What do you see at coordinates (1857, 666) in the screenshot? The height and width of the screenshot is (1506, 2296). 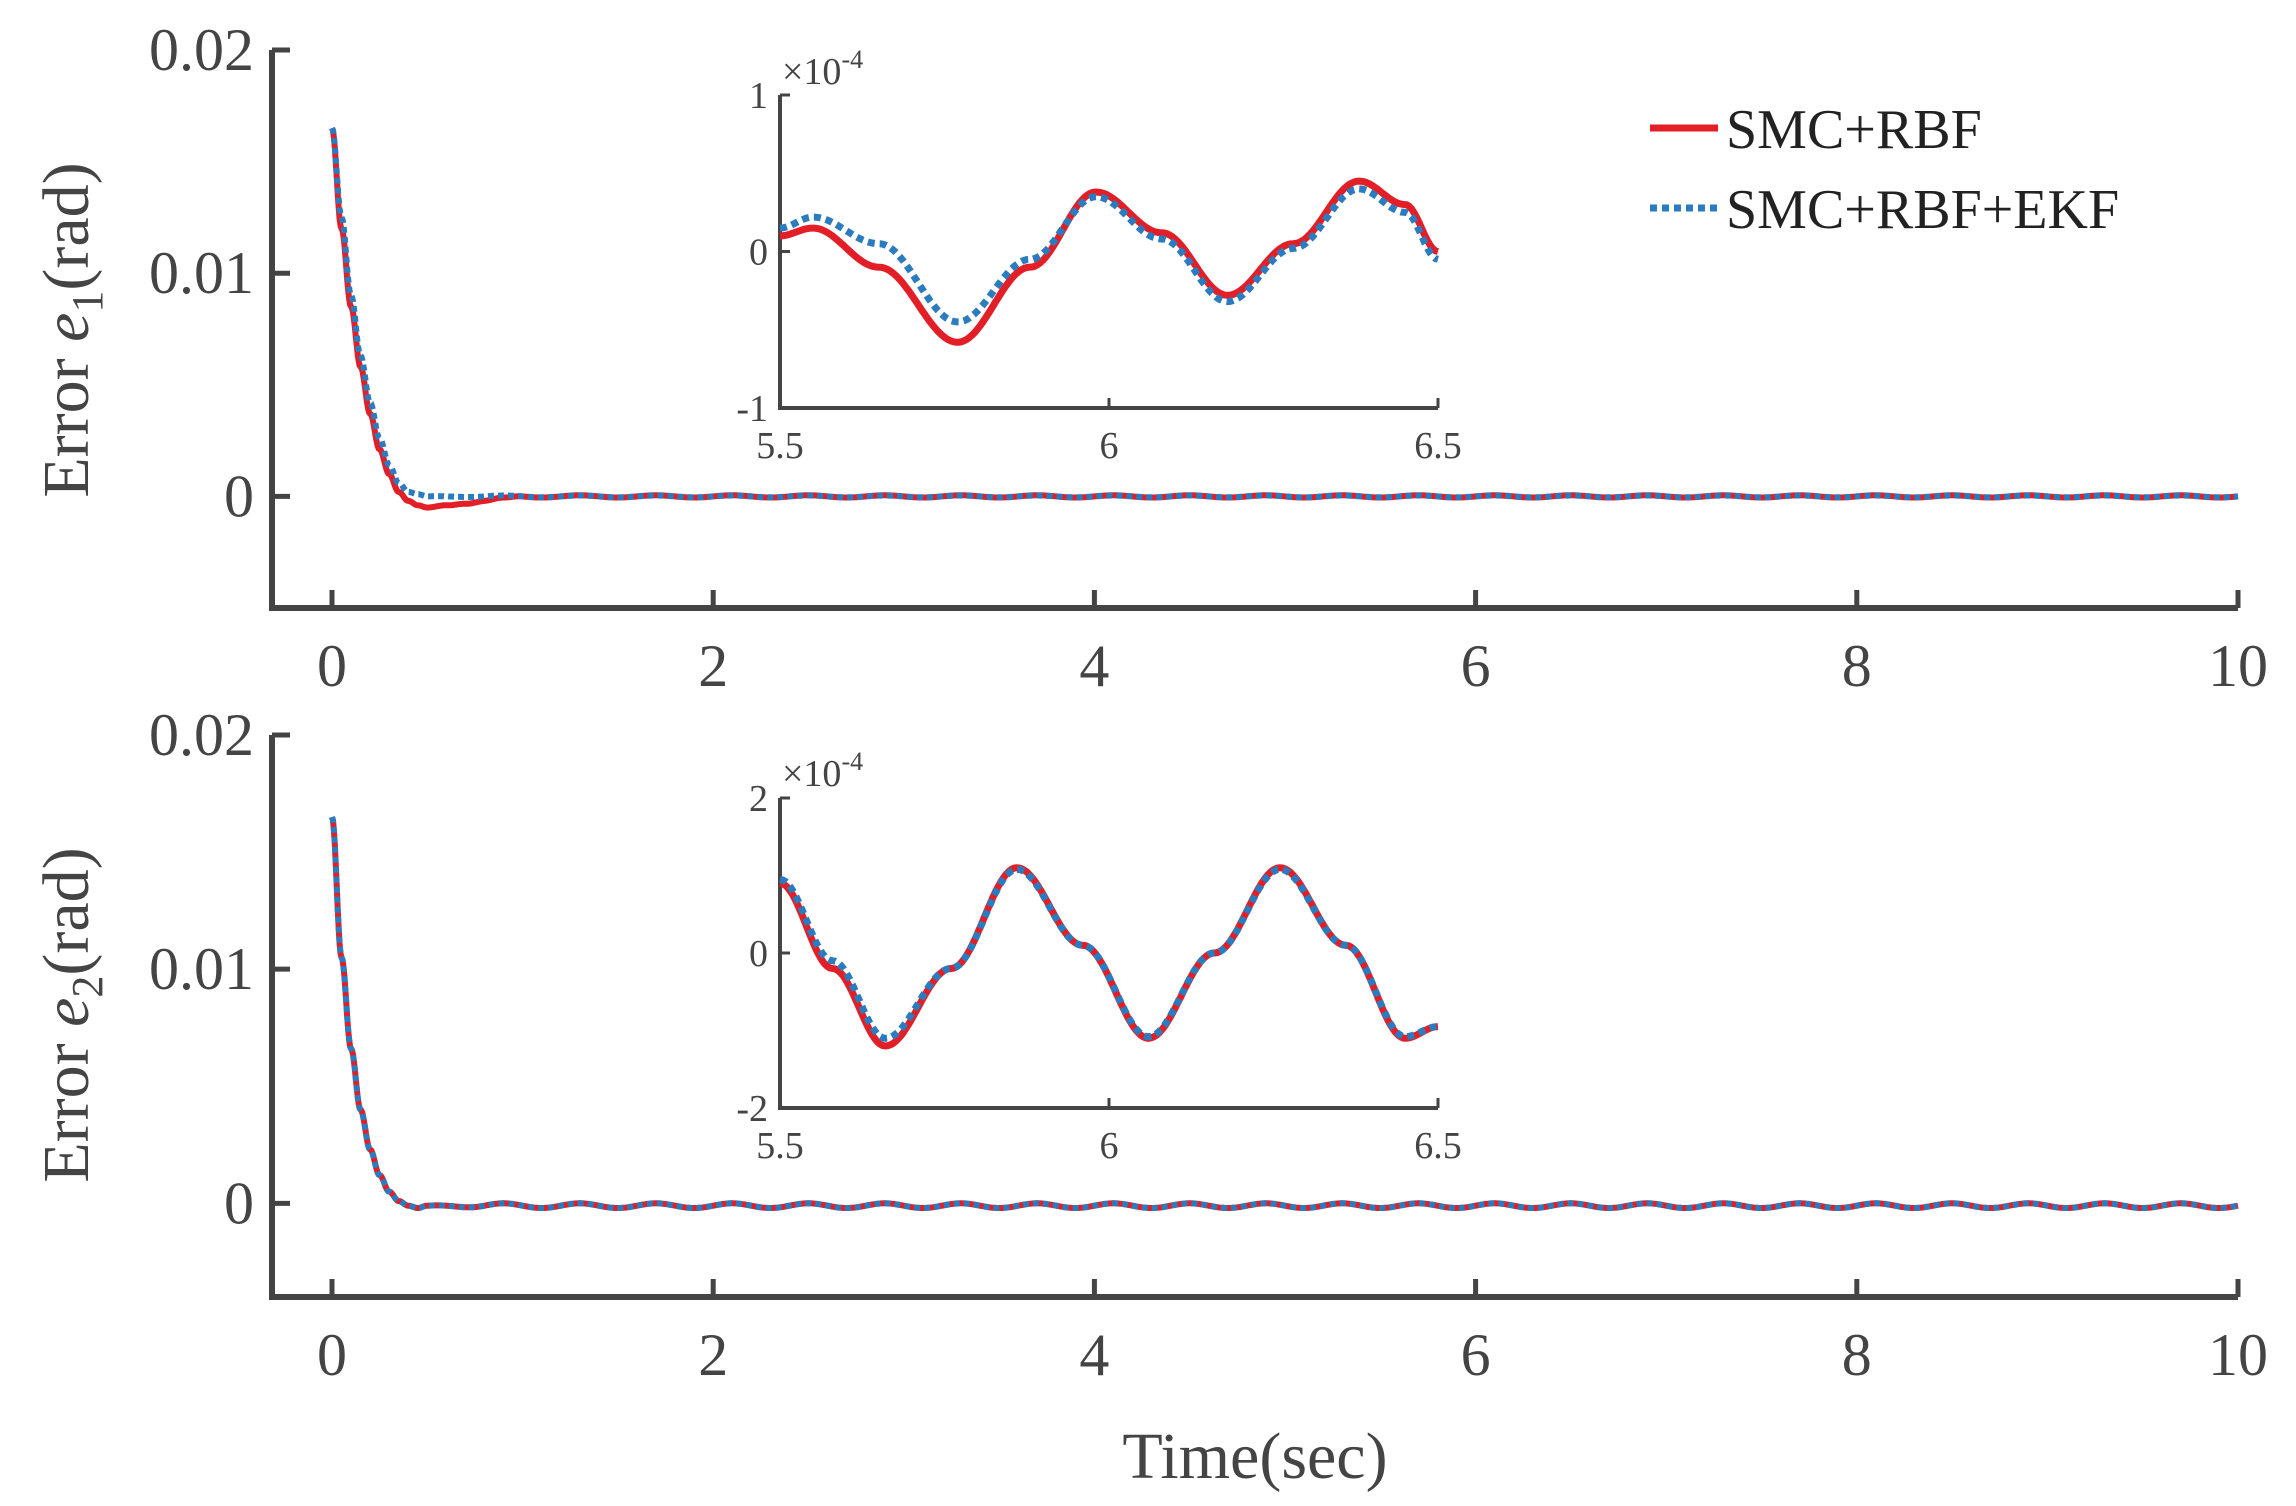 I see `top-xtick-label: 8` at bounding box center [1857, 666].